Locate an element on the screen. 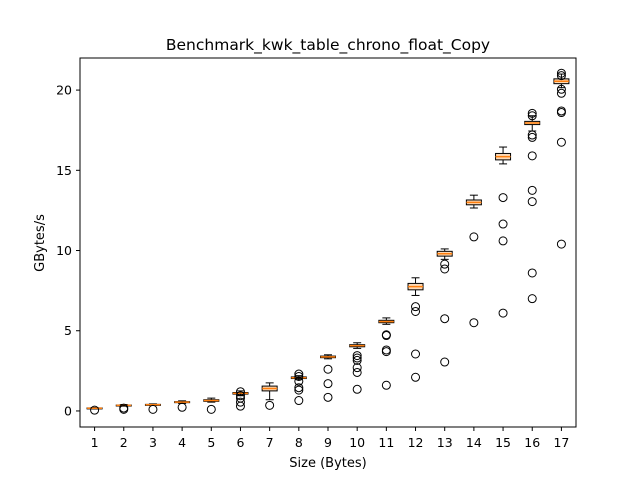  y-tick-label: 20 is located at coordinates (64, 90).